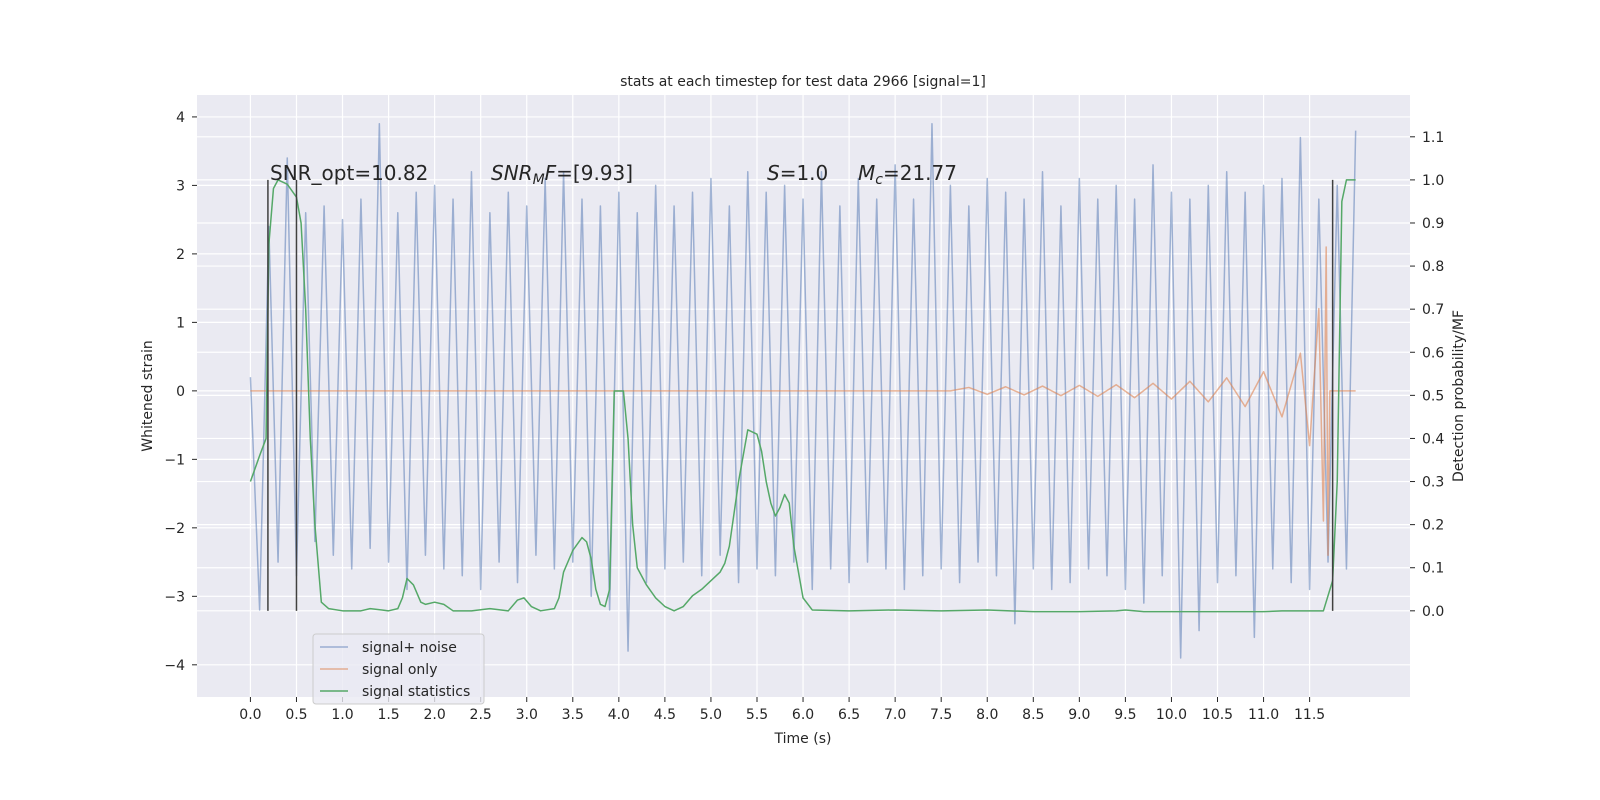 The height and width of the screenshot is (800, 1600). I want to click on y-tick-label: 2, so click(180, 255).